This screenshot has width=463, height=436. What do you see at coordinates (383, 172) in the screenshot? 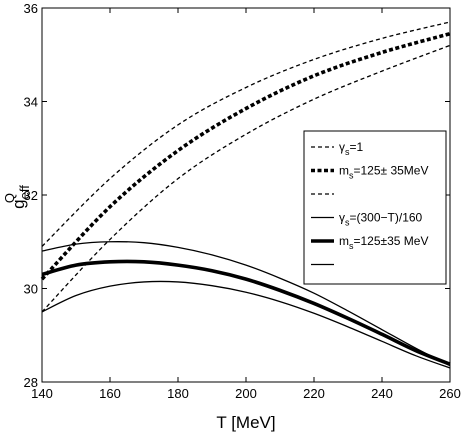
I see `legend-label-2: ms=125± 35MeV` at bounding box center [383, 172].